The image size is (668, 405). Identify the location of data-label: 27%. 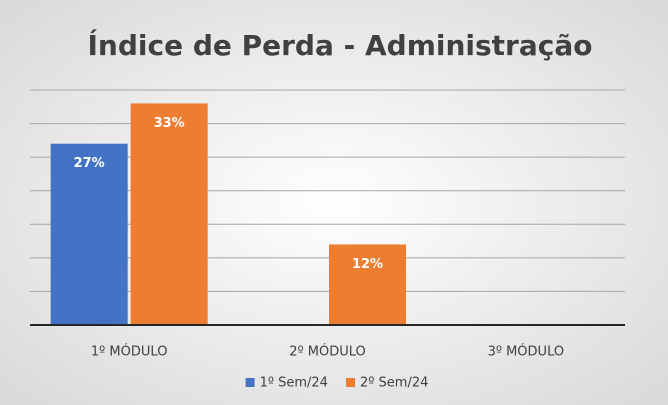
(89, 163).